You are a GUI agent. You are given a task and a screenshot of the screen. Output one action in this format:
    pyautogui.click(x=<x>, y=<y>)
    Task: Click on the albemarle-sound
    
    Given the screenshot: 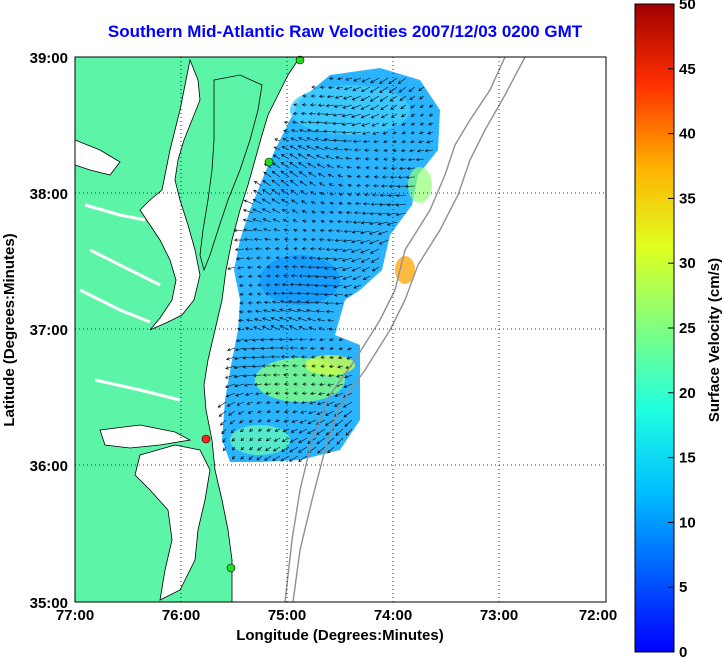 What is the action you would take?
    pyautogui.click(x=145, y=436)
    